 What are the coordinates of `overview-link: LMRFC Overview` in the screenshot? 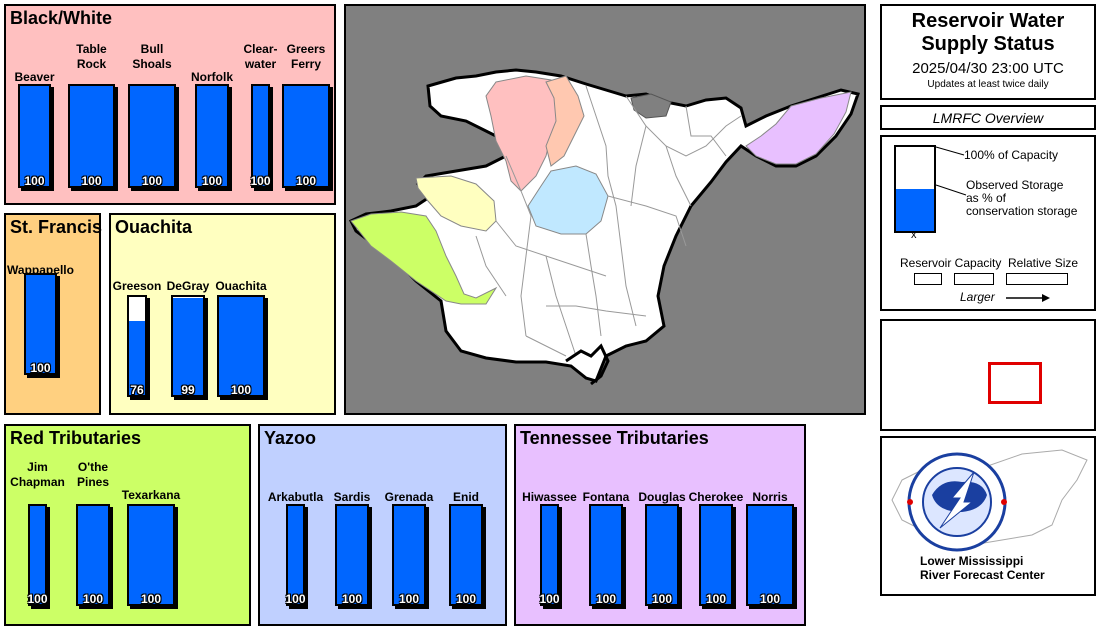 It's located at (988, 117).